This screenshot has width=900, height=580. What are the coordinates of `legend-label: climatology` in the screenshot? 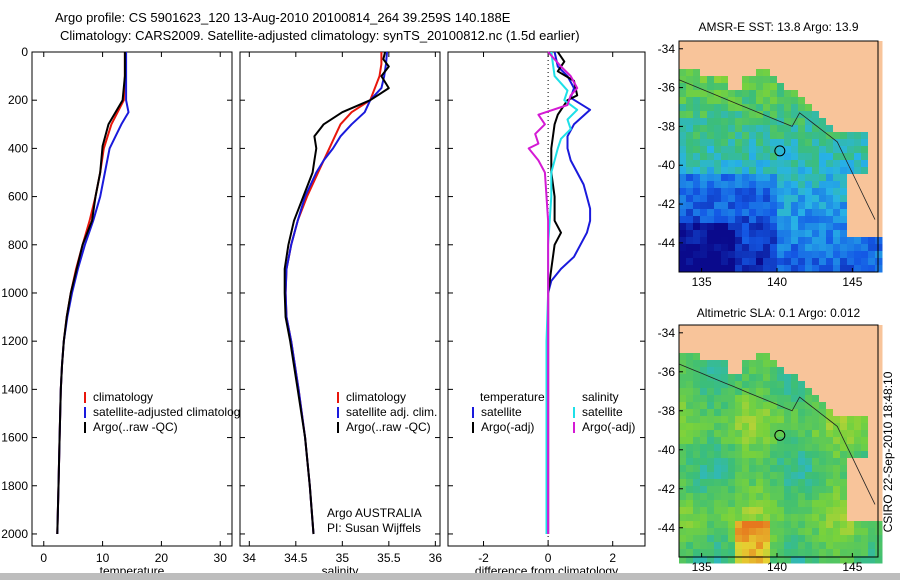 It's located at (123, 397).